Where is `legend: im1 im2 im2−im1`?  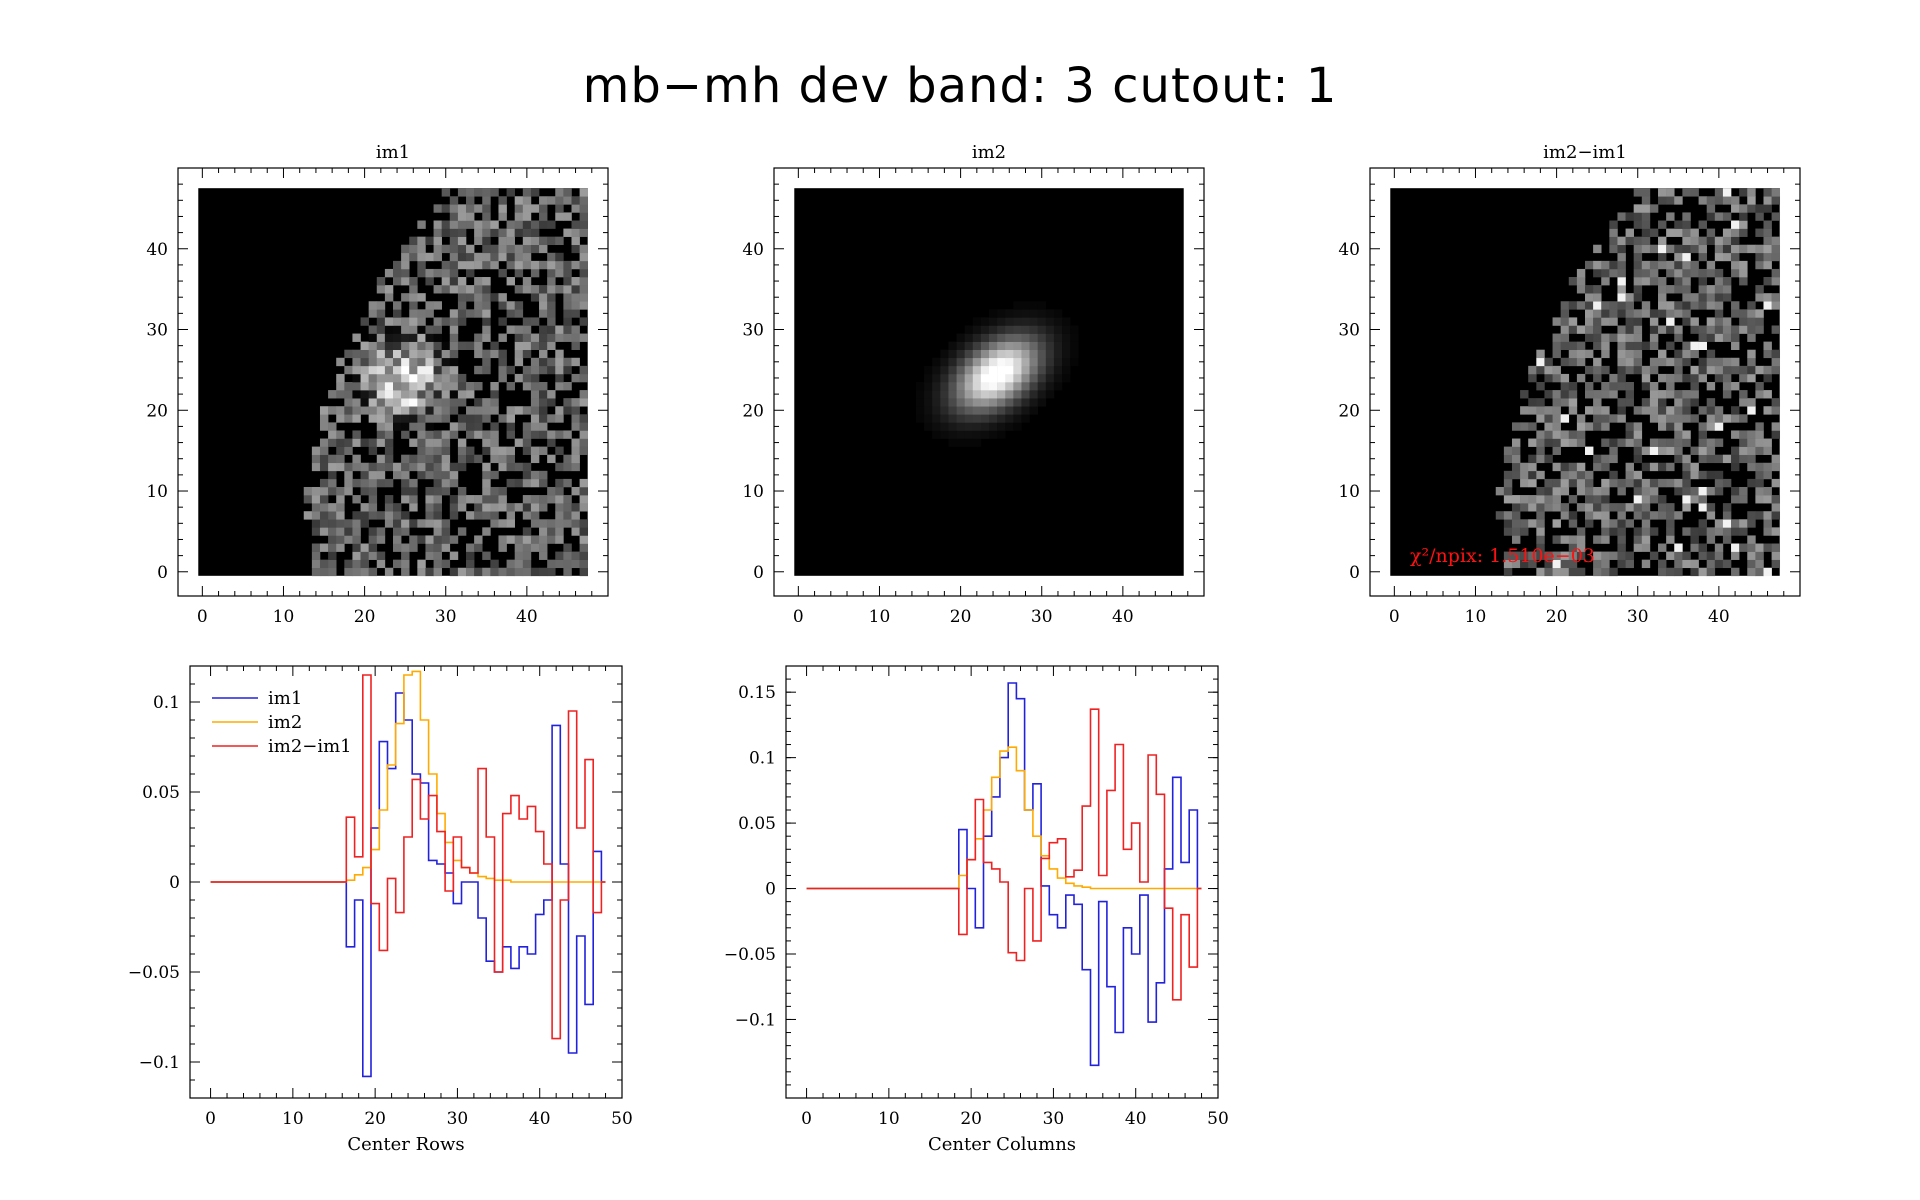
legend: im1 im2 im2−im1 is located at coordinates (282, 722).